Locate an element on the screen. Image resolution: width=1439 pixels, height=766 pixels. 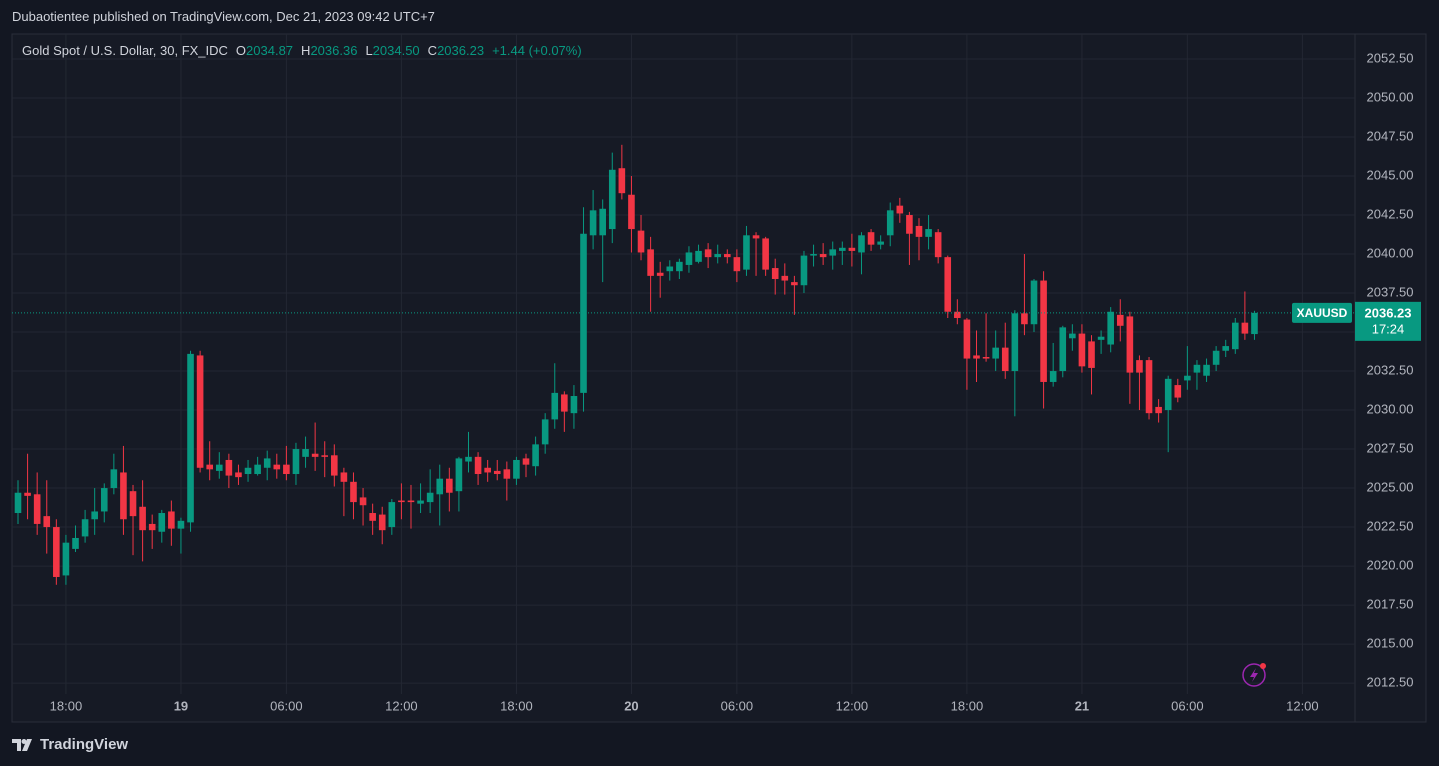
x-tick-label: 20 is located at coordinates (631, 705).